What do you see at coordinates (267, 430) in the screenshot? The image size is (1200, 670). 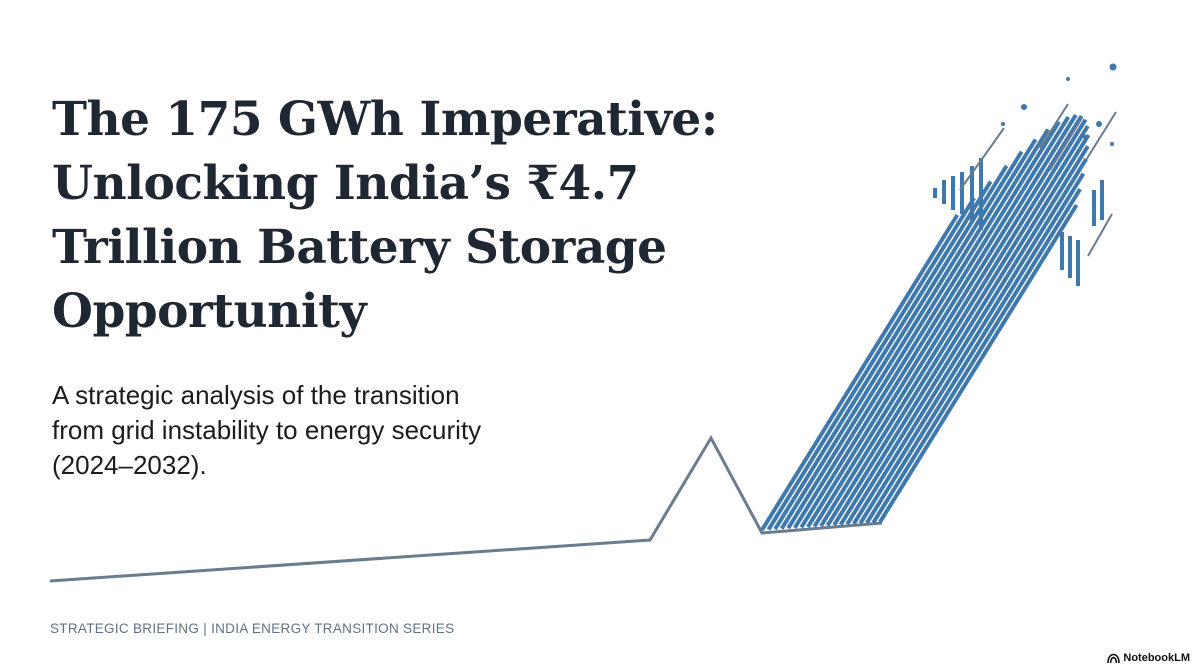 I see `subtitle-line: from grid instability to energy security` at bounding box center [267, 430].